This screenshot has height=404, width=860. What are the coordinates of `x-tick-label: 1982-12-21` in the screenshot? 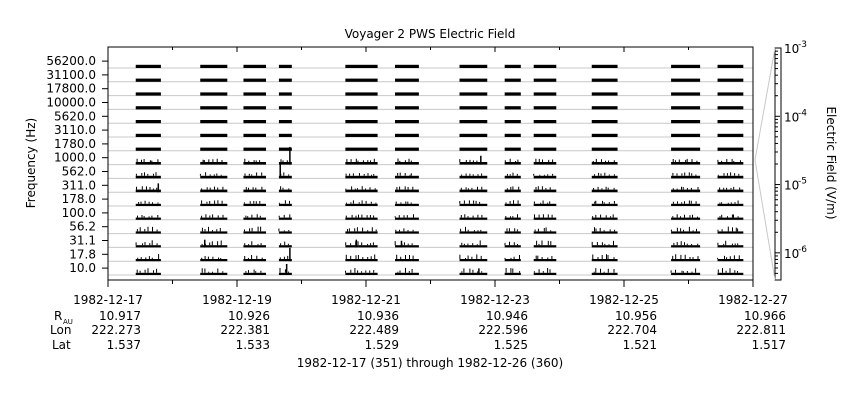 It's located at (366, 300).